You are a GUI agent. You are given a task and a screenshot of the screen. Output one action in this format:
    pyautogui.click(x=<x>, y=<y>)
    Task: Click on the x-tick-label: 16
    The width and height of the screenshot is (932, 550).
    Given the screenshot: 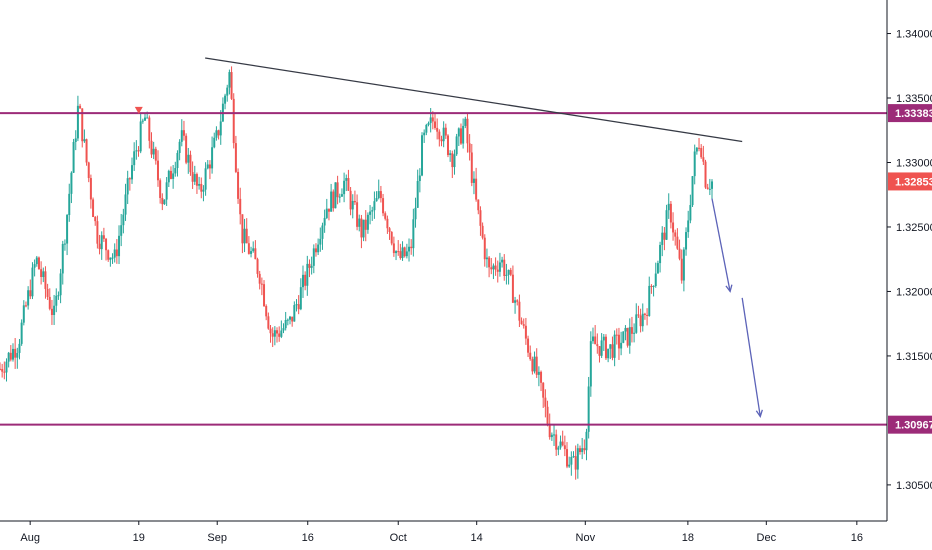 What is the action you would take?
    pyautogui.click(x=857, y=538)
    